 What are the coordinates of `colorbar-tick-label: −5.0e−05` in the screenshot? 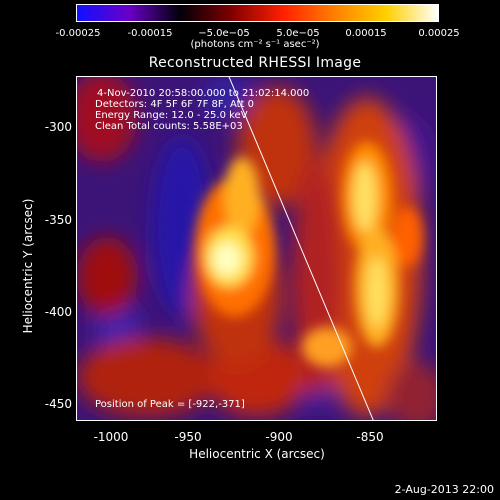 It's located at (224, 33).